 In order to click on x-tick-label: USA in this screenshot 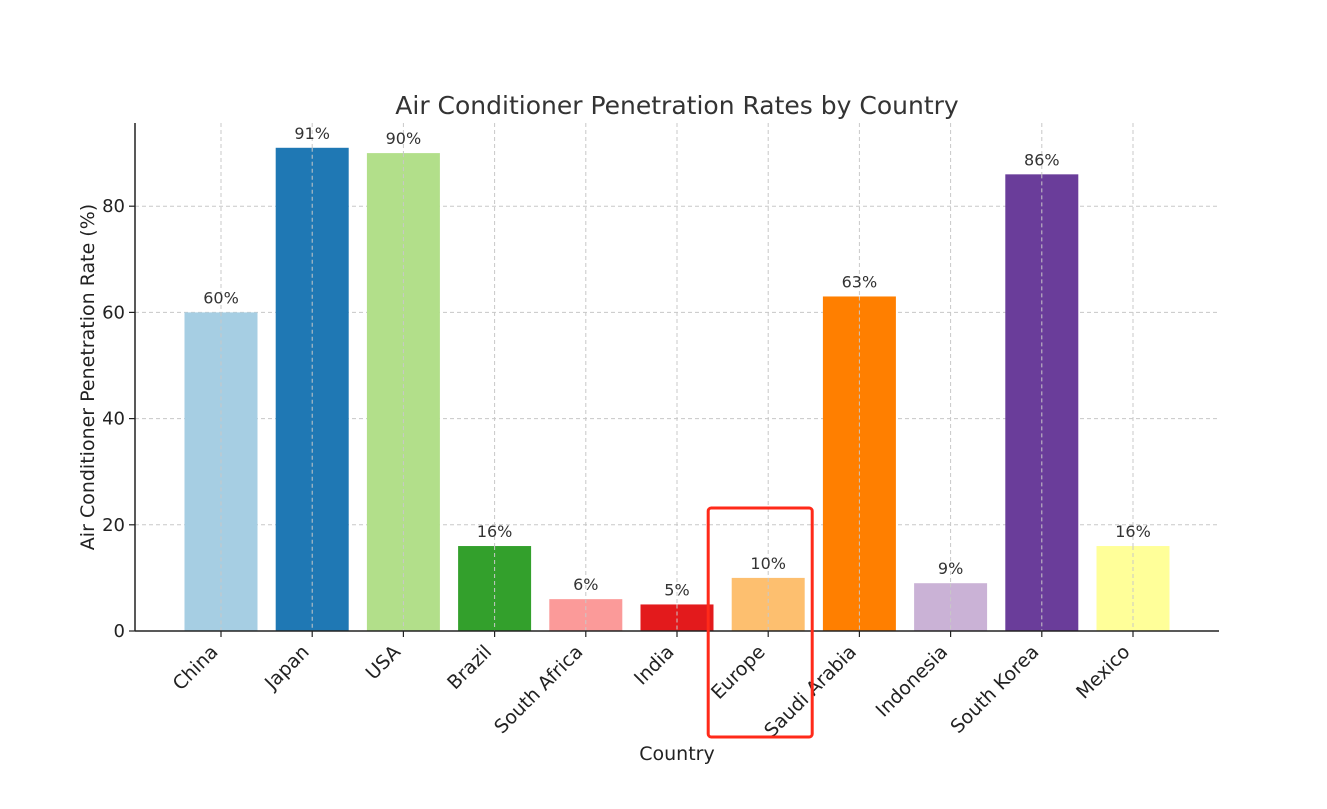, I will do `click(383, 662)`.